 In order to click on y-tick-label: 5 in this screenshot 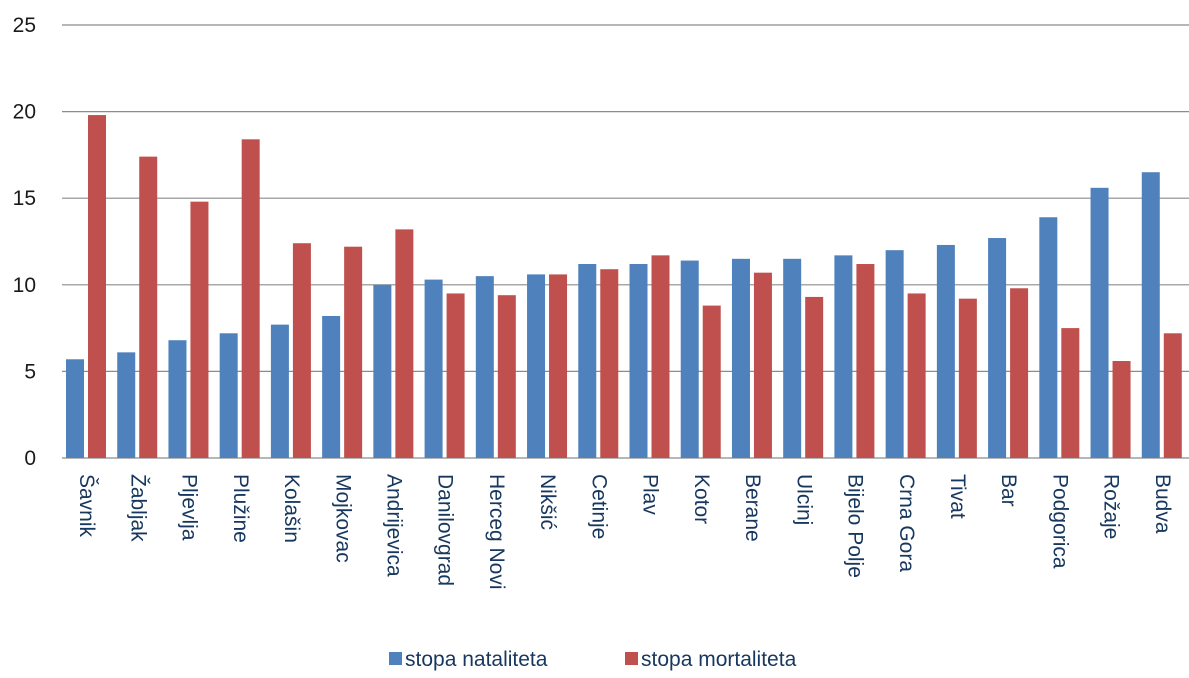, I will do `click(30, 371)`.